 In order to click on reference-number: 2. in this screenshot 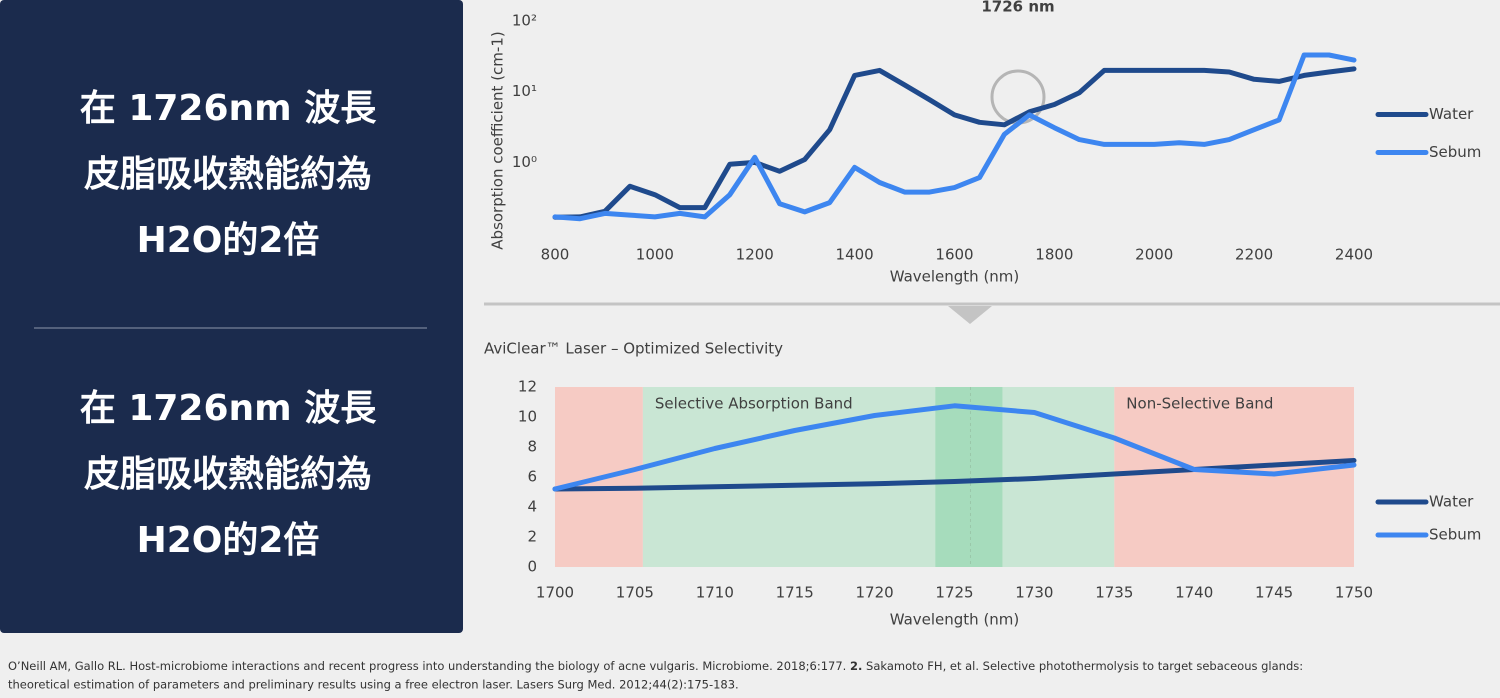, I will do `click(856, 666)`.